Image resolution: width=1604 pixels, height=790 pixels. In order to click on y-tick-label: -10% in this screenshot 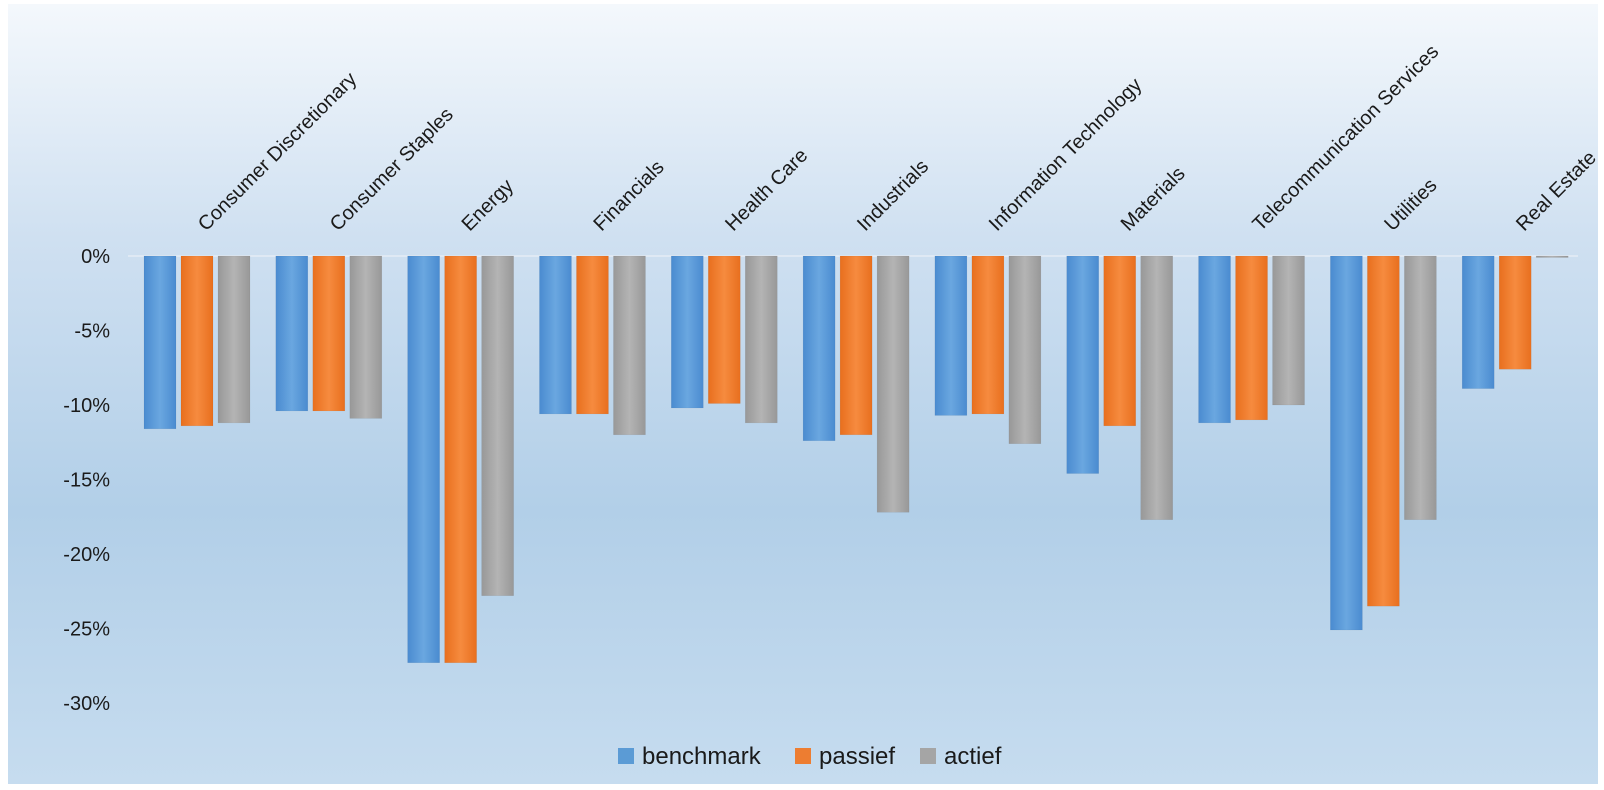, I will do `click(86, 406)`.